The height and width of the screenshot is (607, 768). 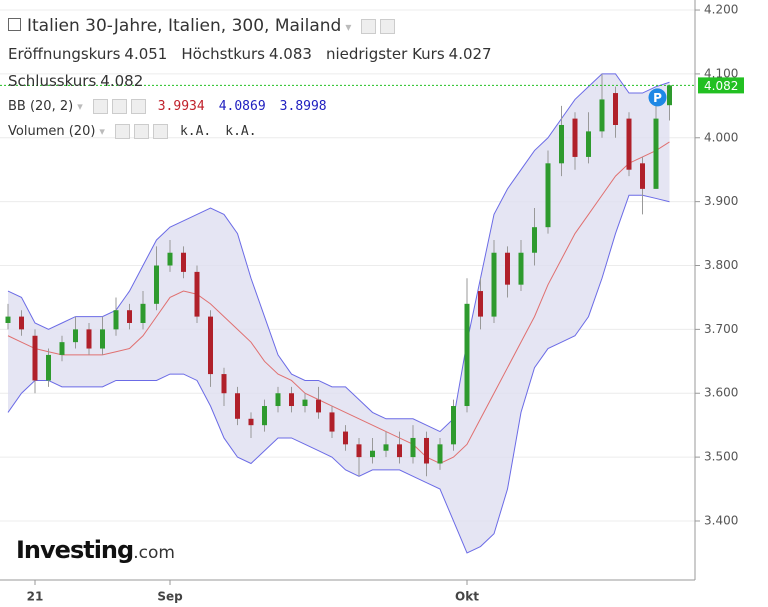 I want to click on y-tick-label: 3.400, so click(x=721, y=520).